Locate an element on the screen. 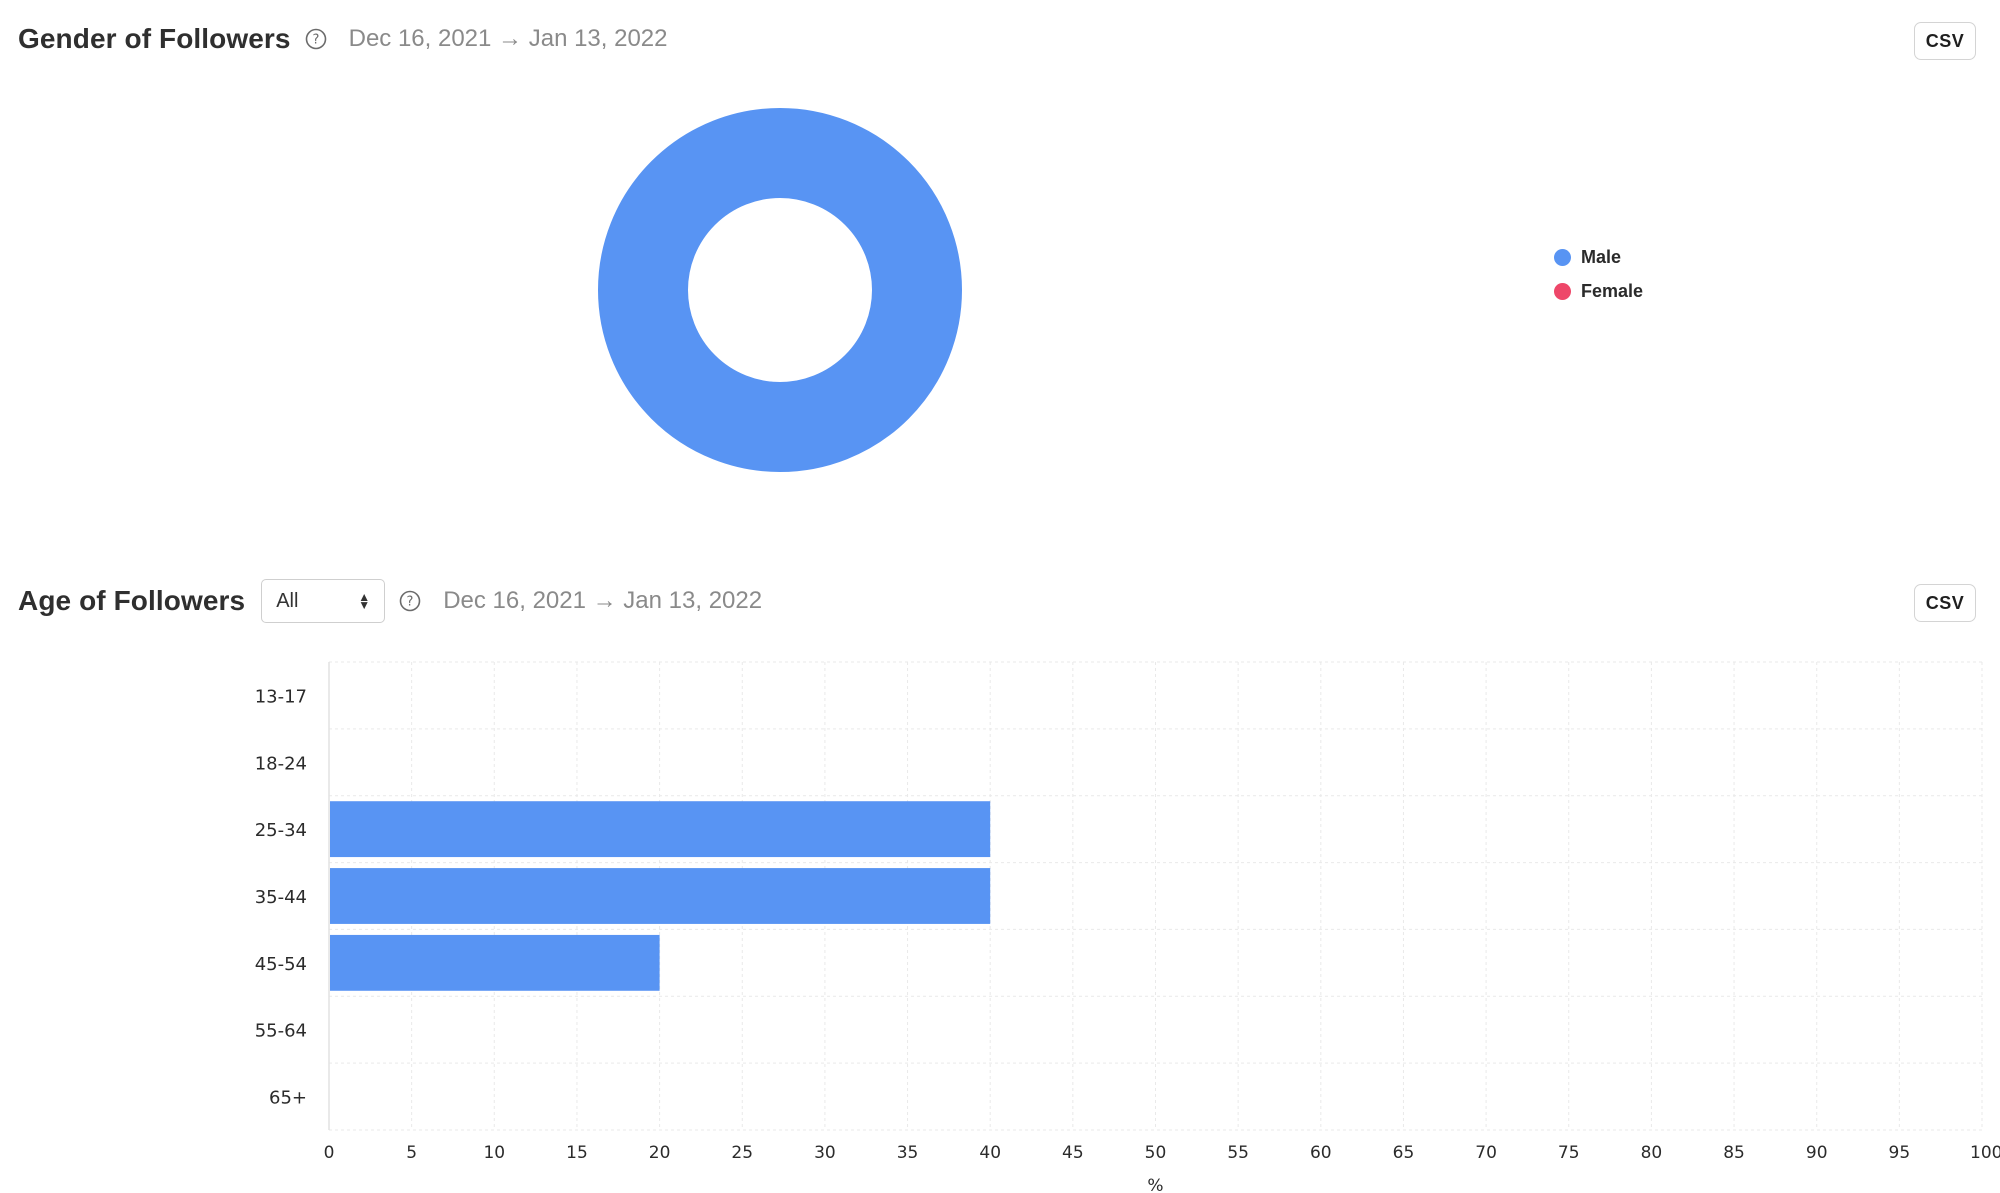 The image size is (2000, 1193). x-tick-label: 50 is located at coordinates (1156, 1153).